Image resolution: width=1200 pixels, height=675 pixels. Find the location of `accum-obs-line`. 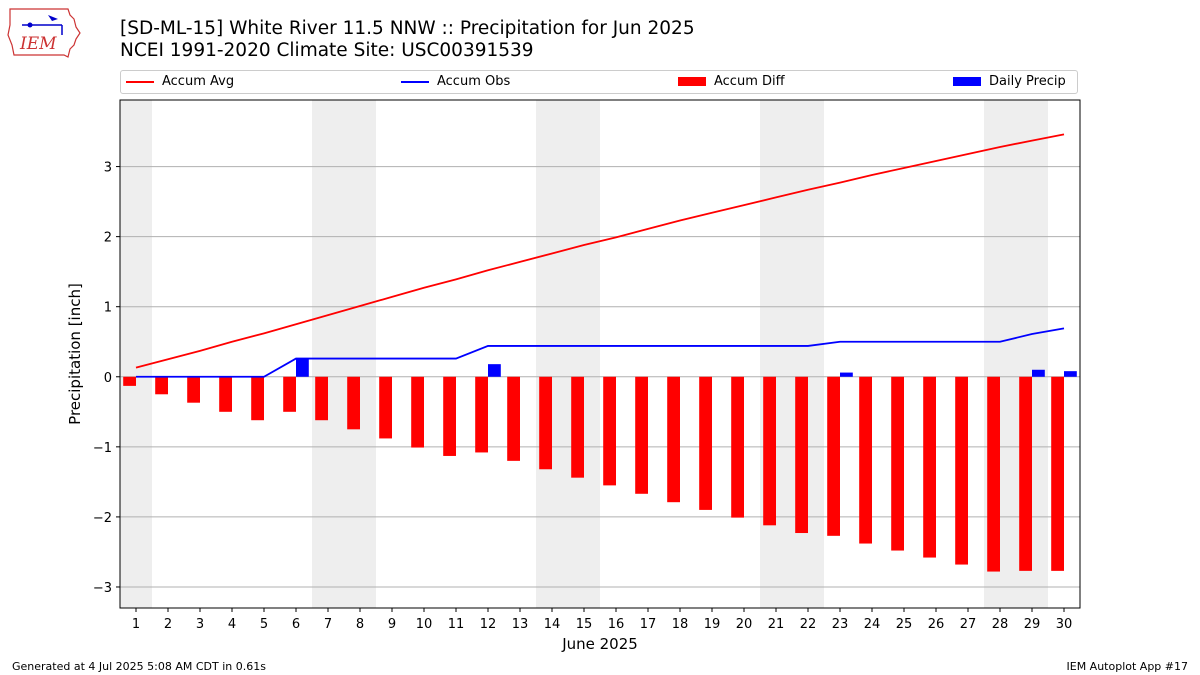

accum-obs-line is located at coordinates (600, 352).